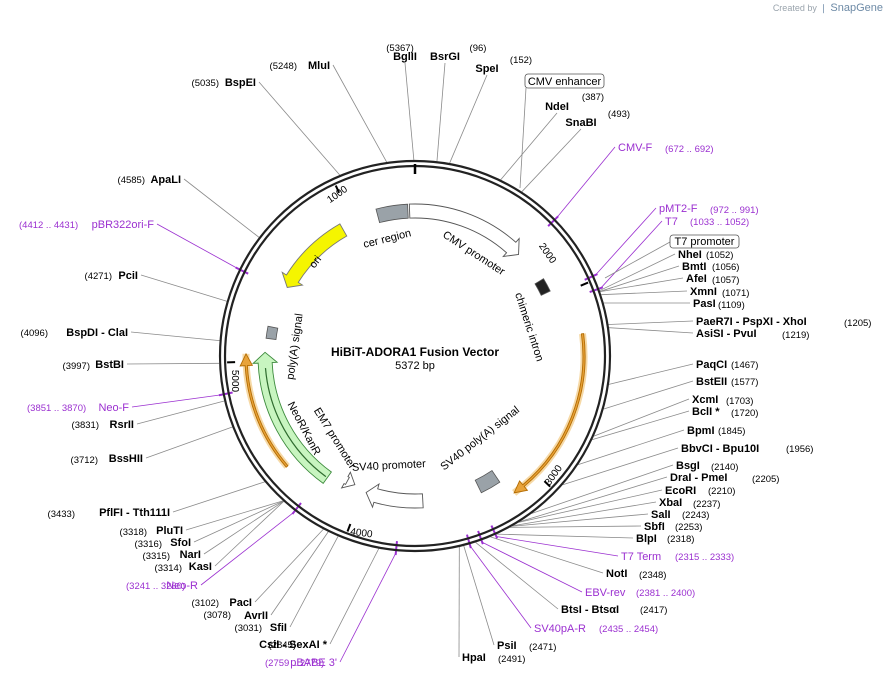  What do you see at coordinates (646, 539) in the screenshot?
I see `site-blpi-name: BlpI` at bounding box center [646, 539].